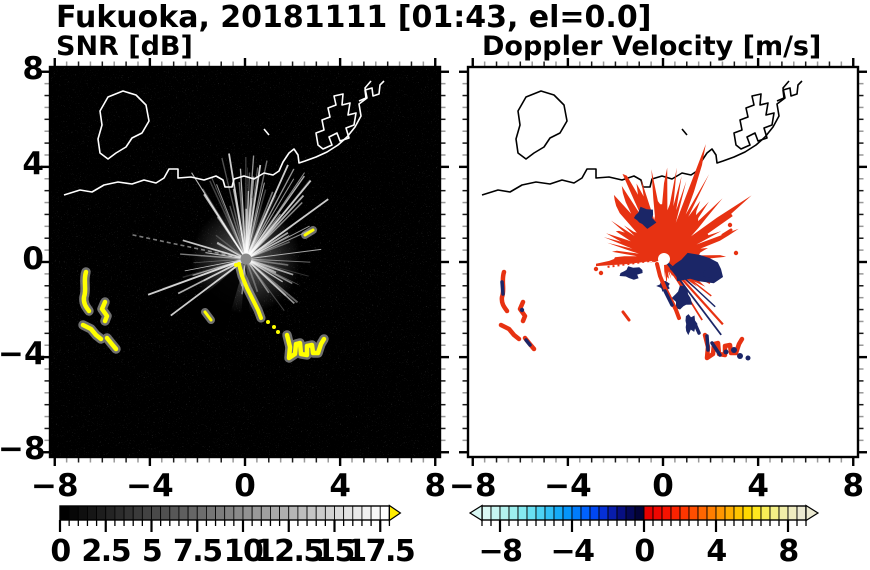 The image size is (870, 570). What do you see at coordinates (124, 46) in the screenshot?
I see `snr-panel-title: SNR [dB]` at bounding box center [124, 46].